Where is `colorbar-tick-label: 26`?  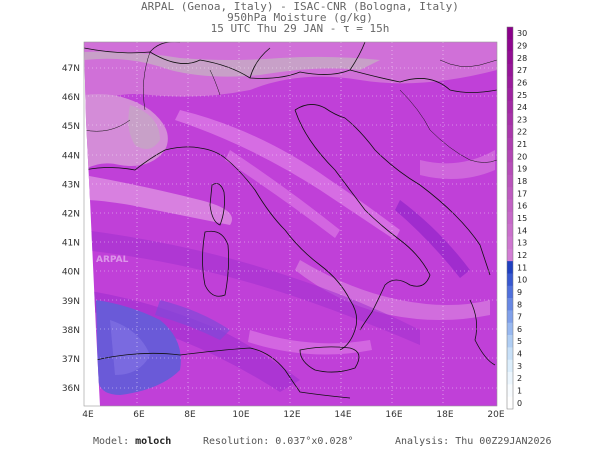
colorbar-tick-label: 26 is located at coordinates (522, 82).